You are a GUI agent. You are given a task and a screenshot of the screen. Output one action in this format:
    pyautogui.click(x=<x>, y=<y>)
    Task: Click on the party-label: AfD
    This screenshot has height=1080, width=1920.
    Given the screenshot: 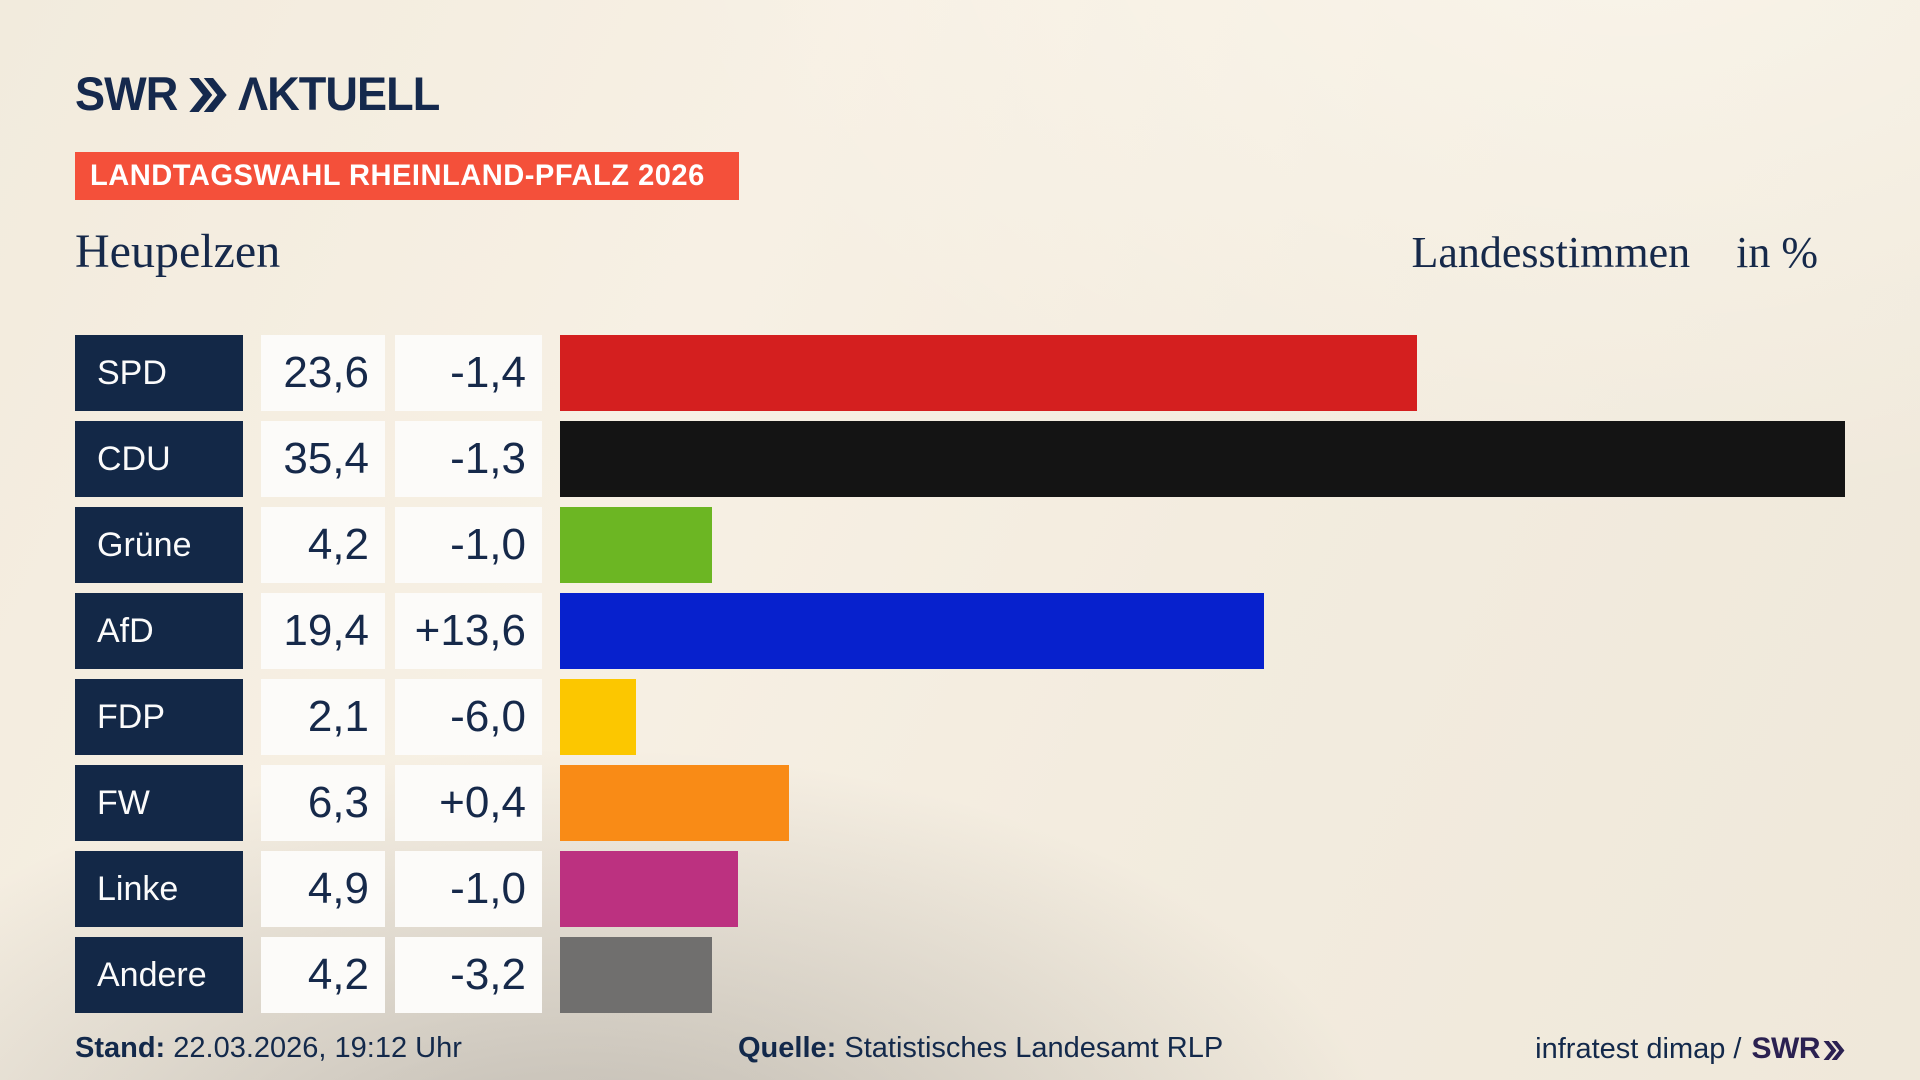 What is the action you would take?
    pyautogui.click(x=159, y=631)
    